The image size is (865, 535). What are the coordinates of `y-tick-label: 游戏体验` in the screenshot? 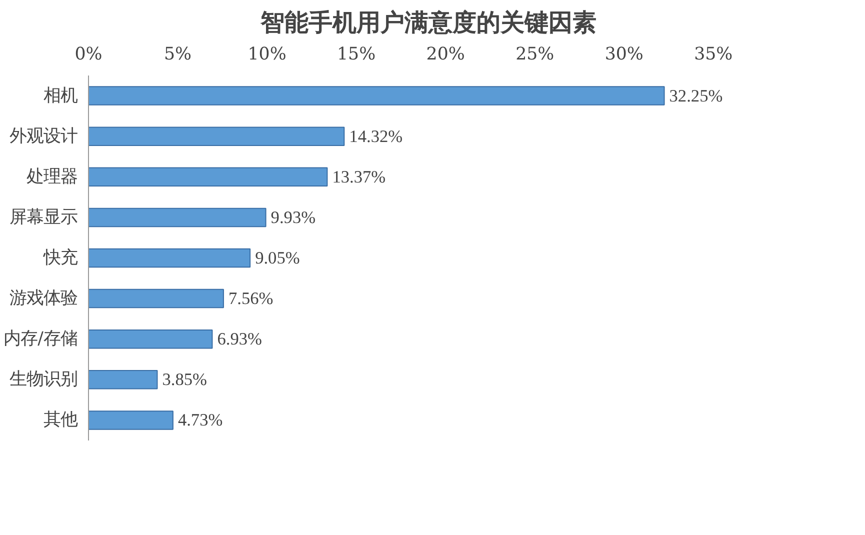 It's located at (44, 298).